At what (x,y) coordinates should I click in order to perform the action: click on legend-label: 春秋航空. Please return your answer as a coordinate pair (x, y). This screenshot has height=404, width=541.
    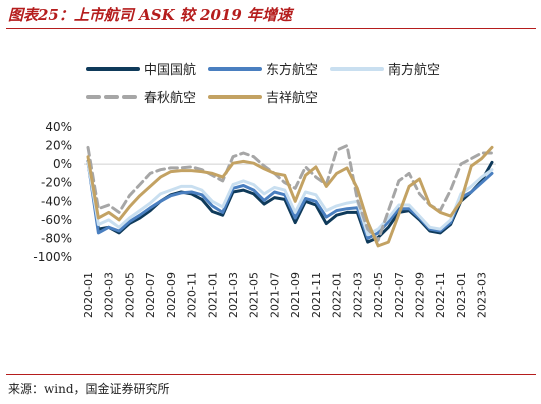
    Looking at the image, I should click on (170, 98).